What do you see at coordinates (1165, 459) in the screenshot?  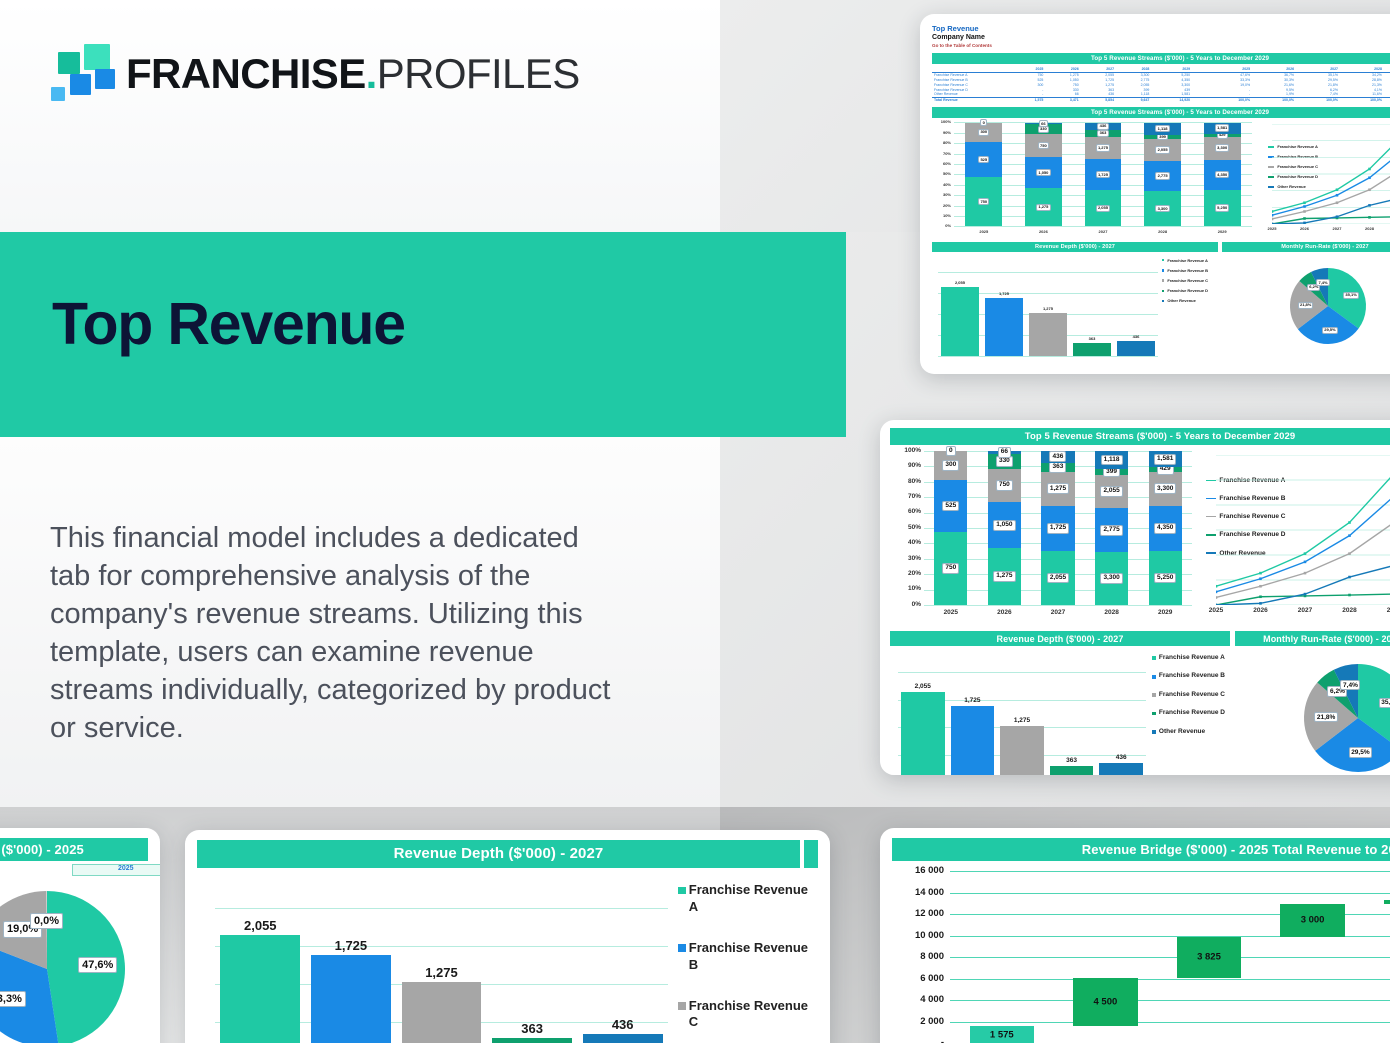 I see `segment-value-label: 1,581` at bounding box center [1165, 459].